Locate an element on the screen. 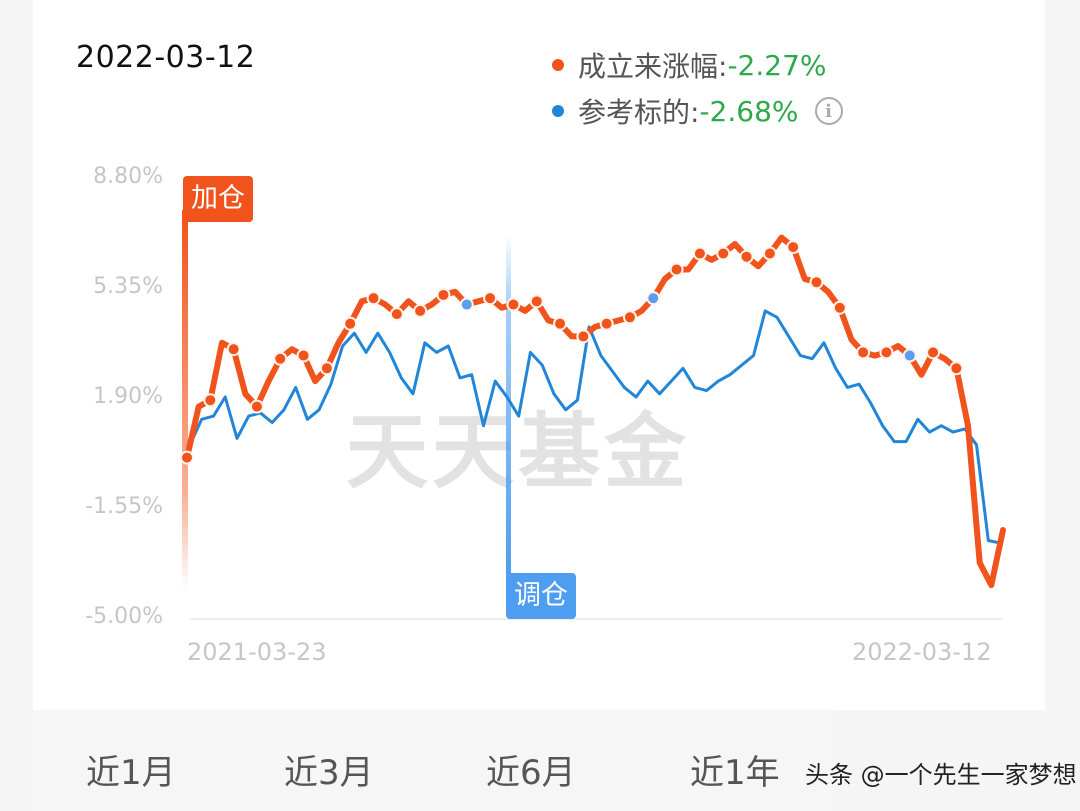 This screenshot has height=811, width=1080. add-position-line is located at coordinates (185, 400).